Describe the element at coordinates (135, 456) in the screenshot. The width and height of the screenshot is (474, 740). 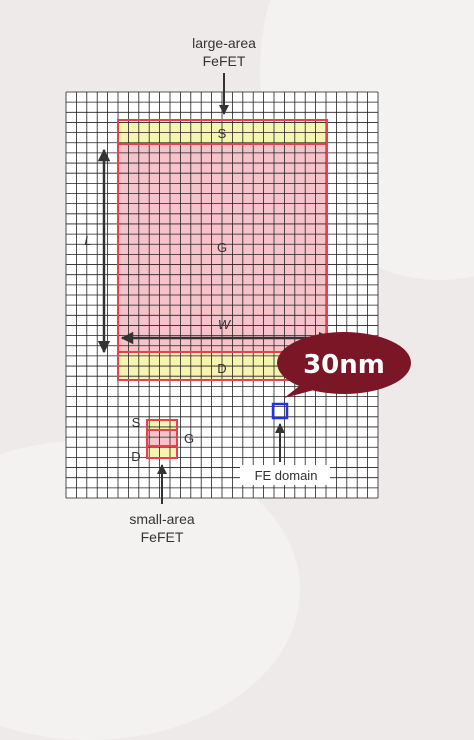
I see `small-drain-label: D` at that location.